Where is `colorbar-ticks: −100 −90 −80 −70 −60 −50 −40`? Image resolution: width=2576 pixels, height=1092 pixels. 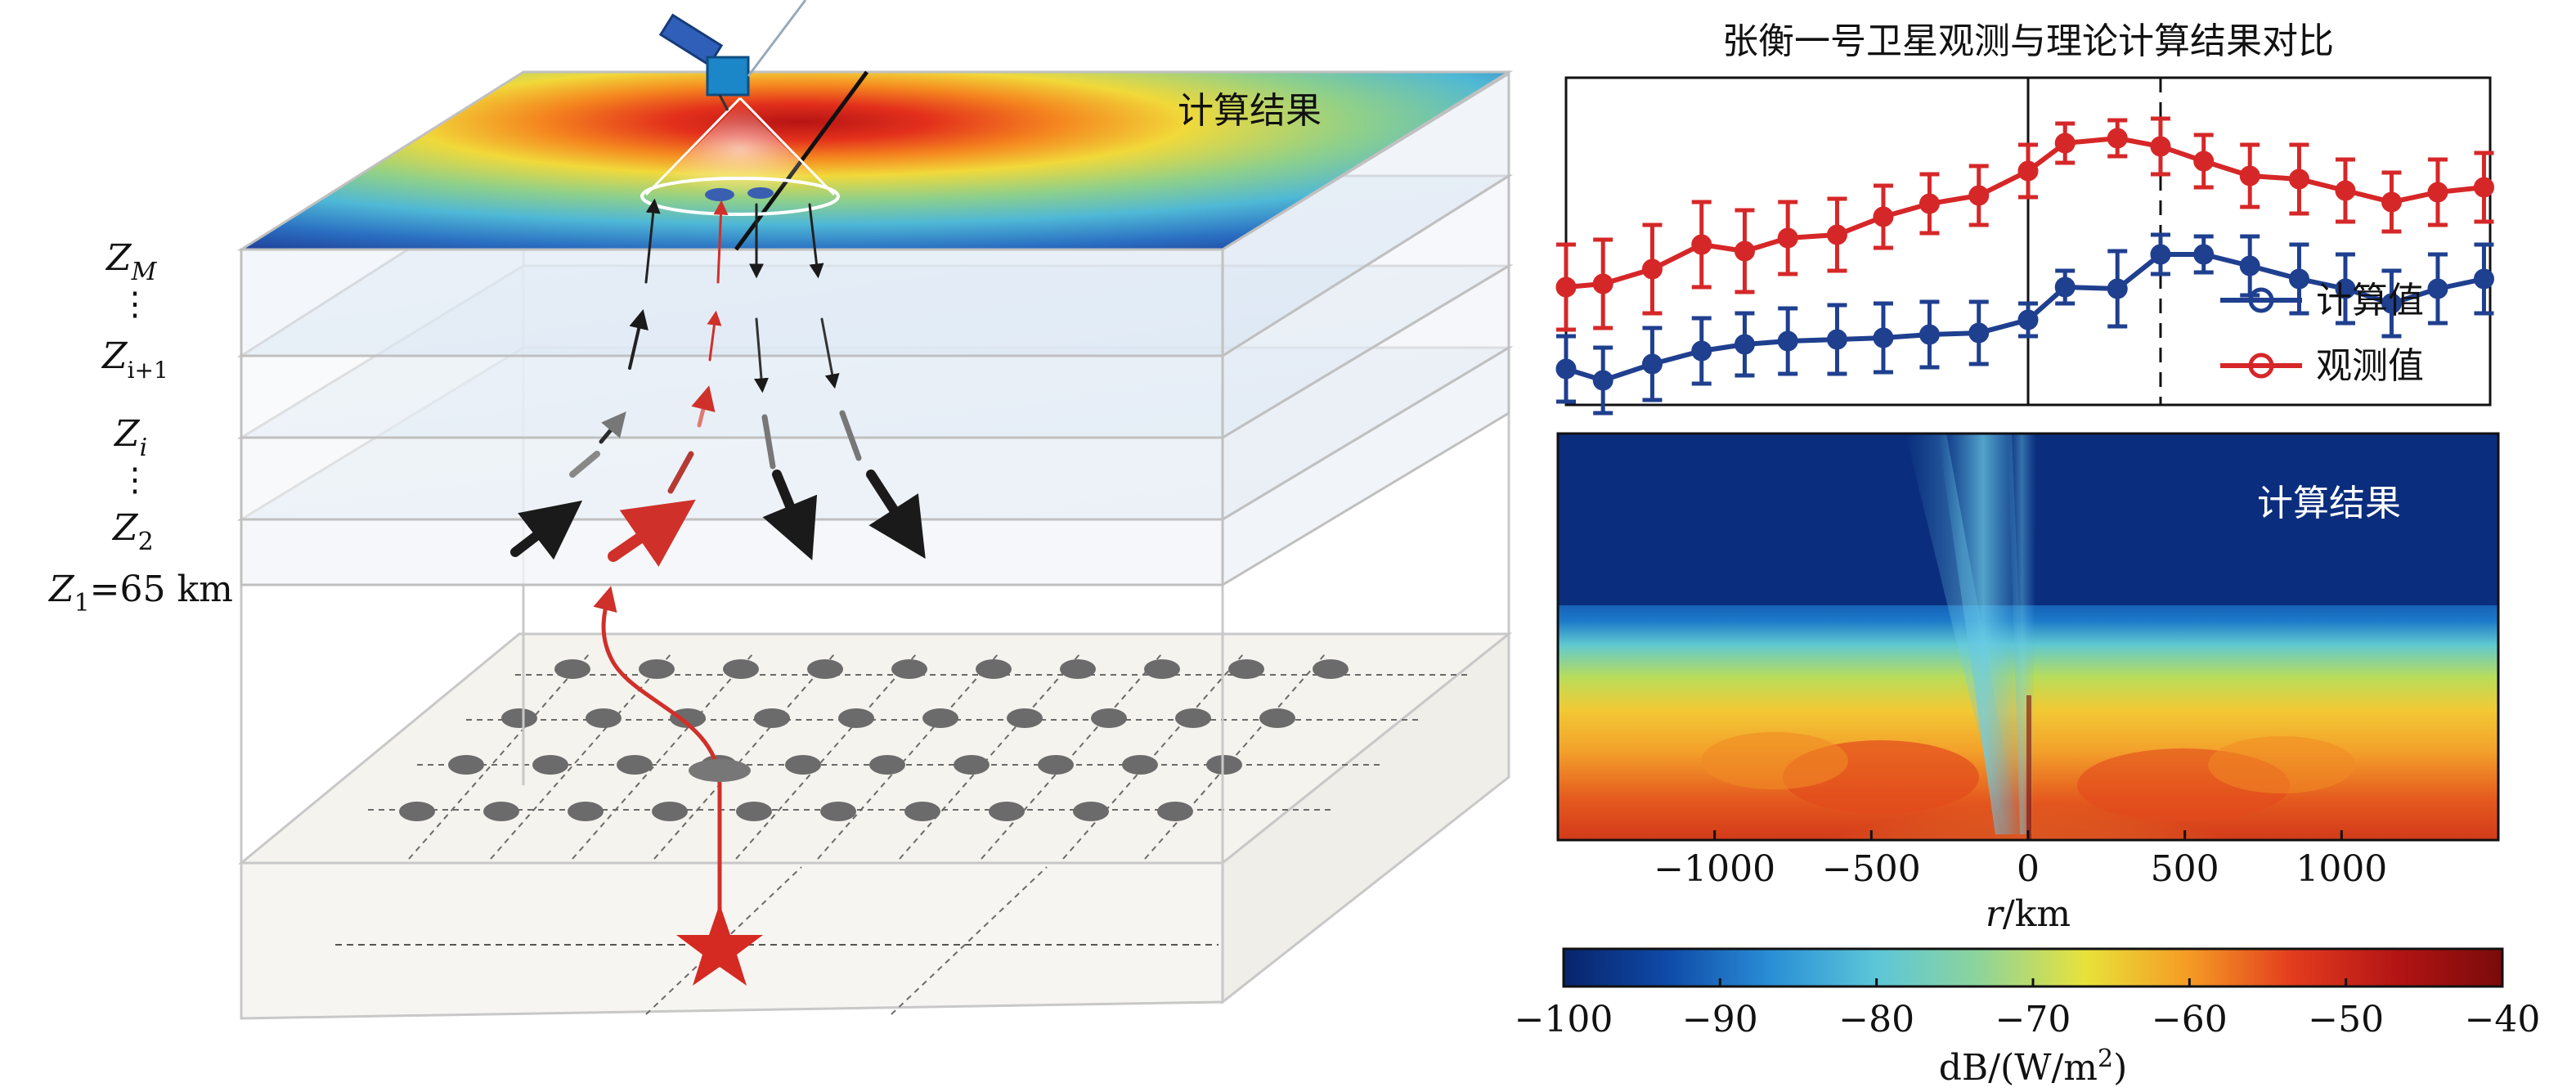
colorbar-ticks: −100 −90 −80 −70 −60 −50 −40 is located at coordinates (2028, 1009).